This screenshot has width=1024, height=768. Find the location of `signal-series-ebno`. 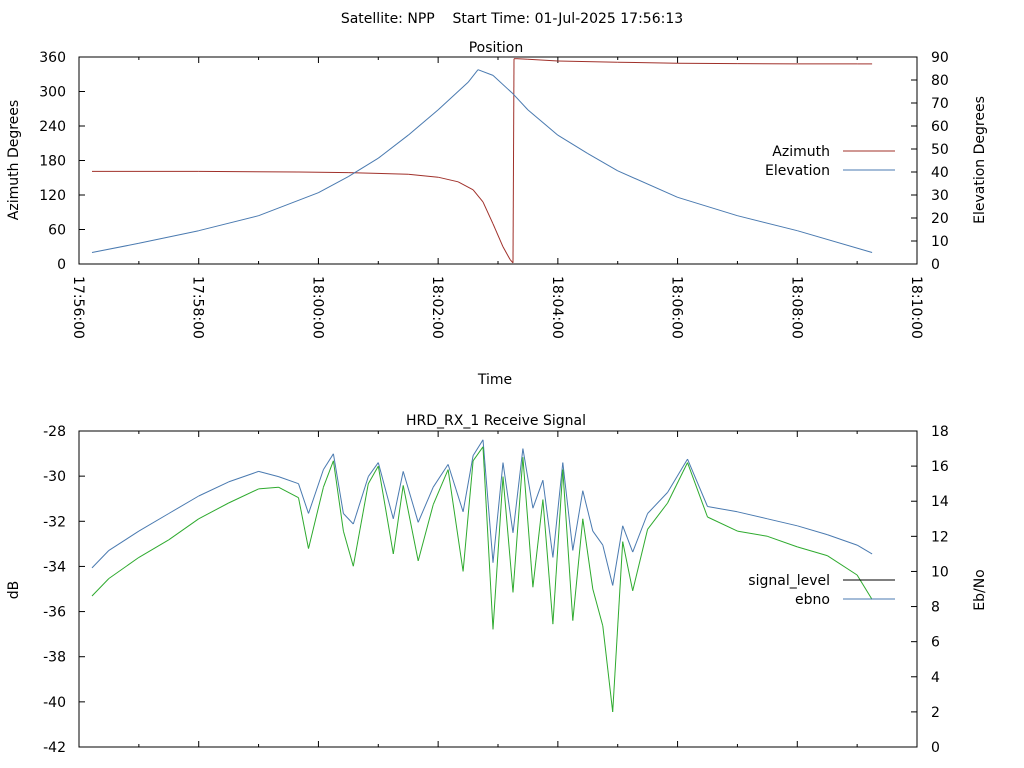

signal-series-ebno is located at coordinates (482, 512).